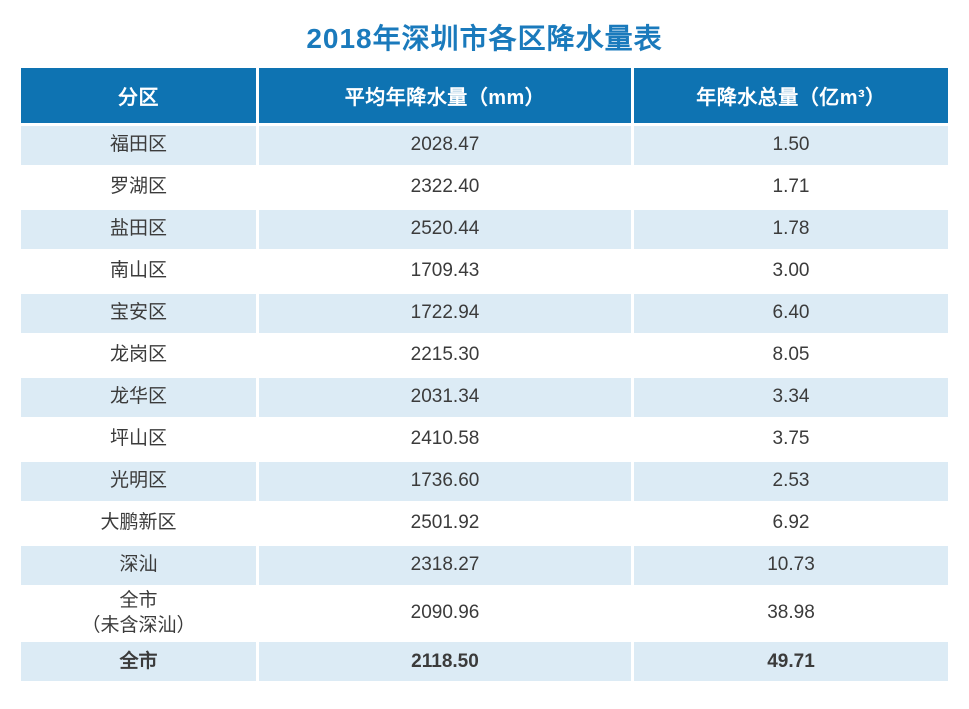 This screenshot has width=969, height=709. I want to click on total-rainfall-cell: 38.98, so click(791, 614).